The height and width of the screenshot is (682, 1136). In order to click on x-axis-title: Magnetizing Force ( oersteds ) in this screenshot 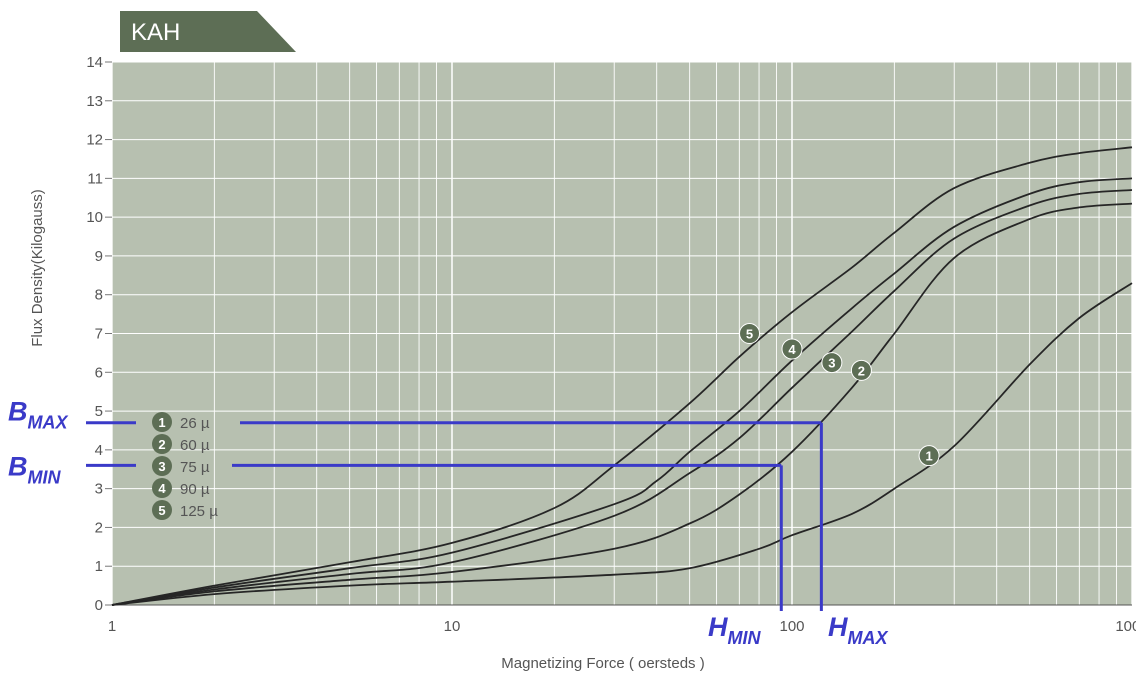, I will do `click(602, 663)`.